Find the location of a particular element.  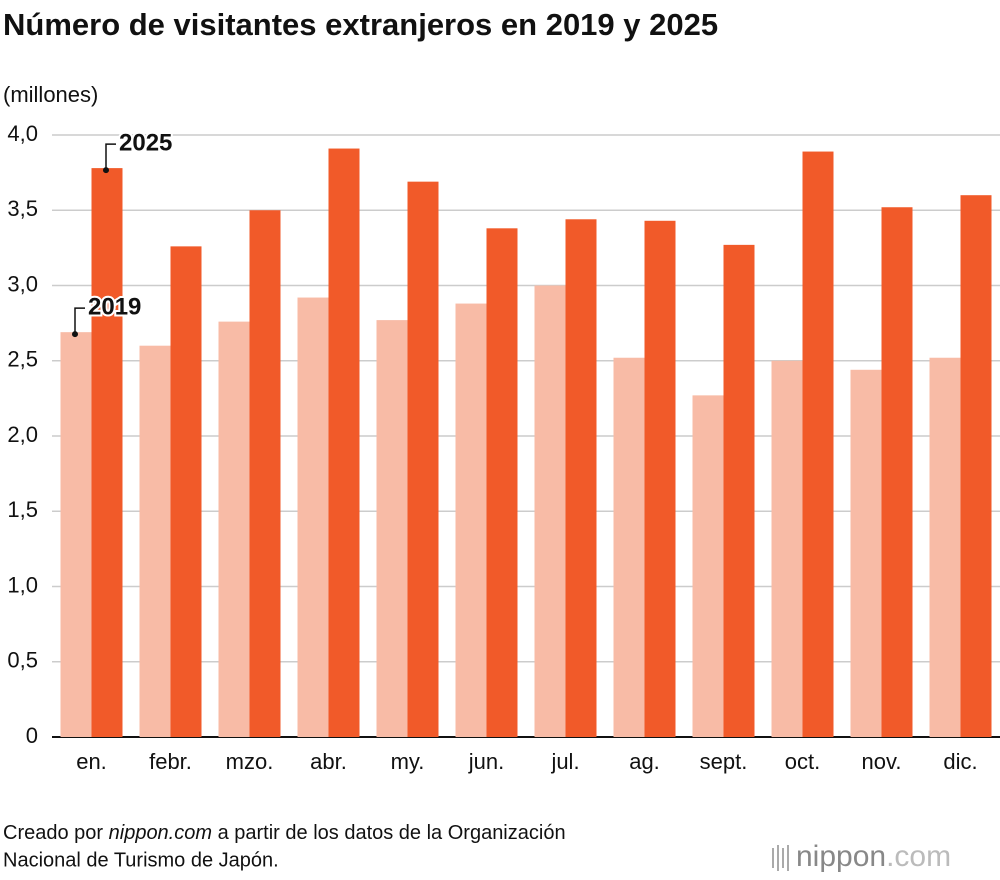

logo-name: nippon is located at coordinates (841, 856).